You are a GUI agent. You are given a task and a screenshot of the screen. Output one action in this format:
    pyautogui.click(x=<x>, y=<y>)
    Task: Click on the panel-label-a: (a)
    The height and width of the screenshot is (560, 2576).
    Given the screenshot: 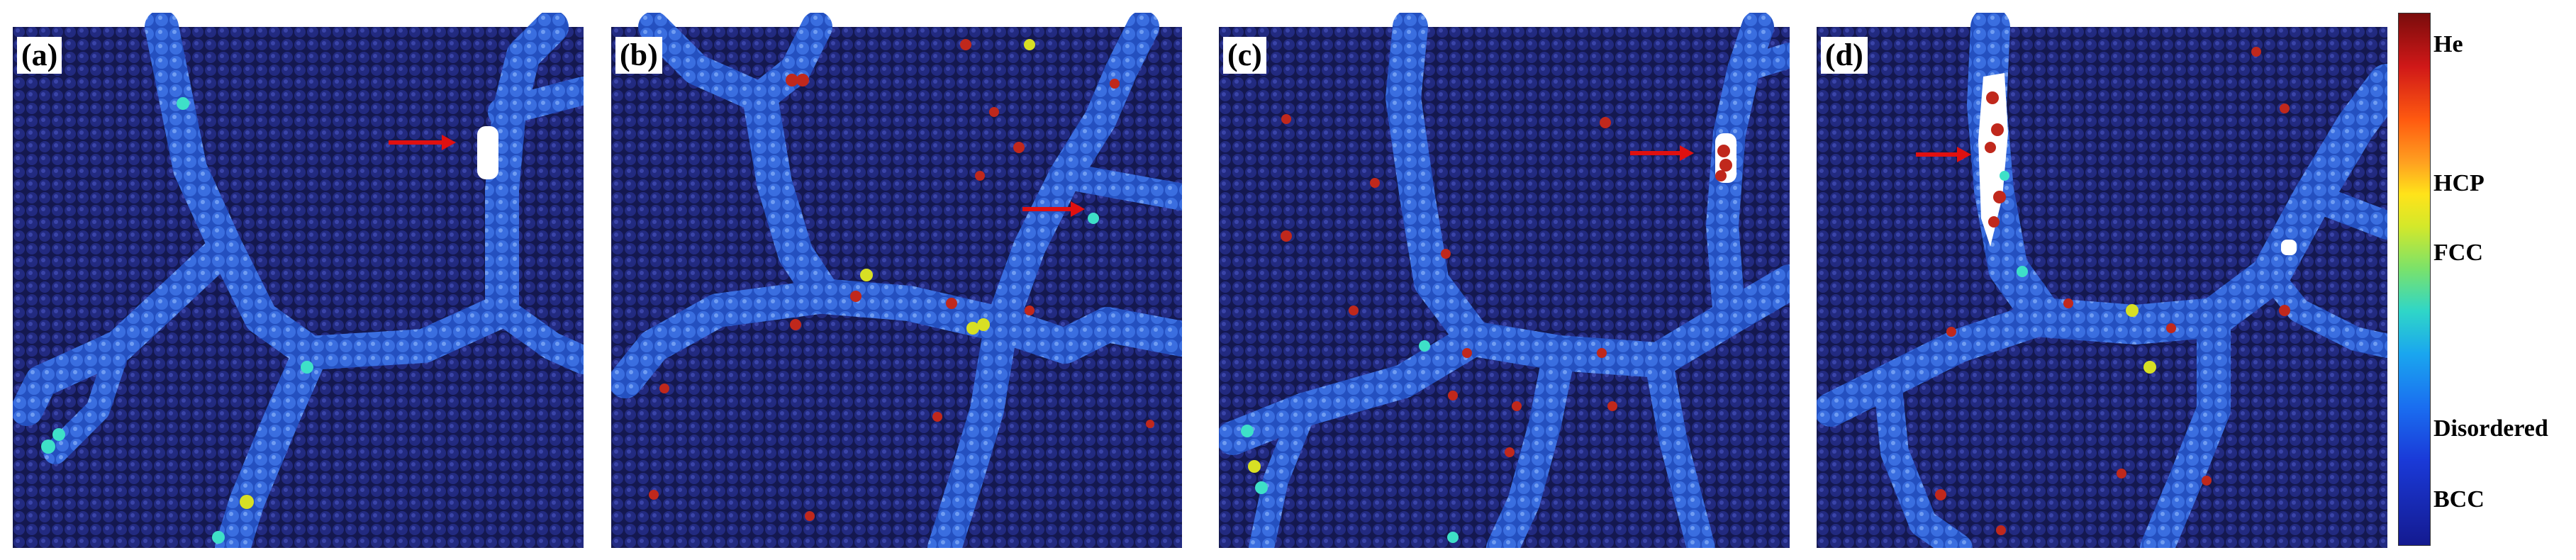 What is the action you would take?
    pyautogui.click(x=39, y=55)
    